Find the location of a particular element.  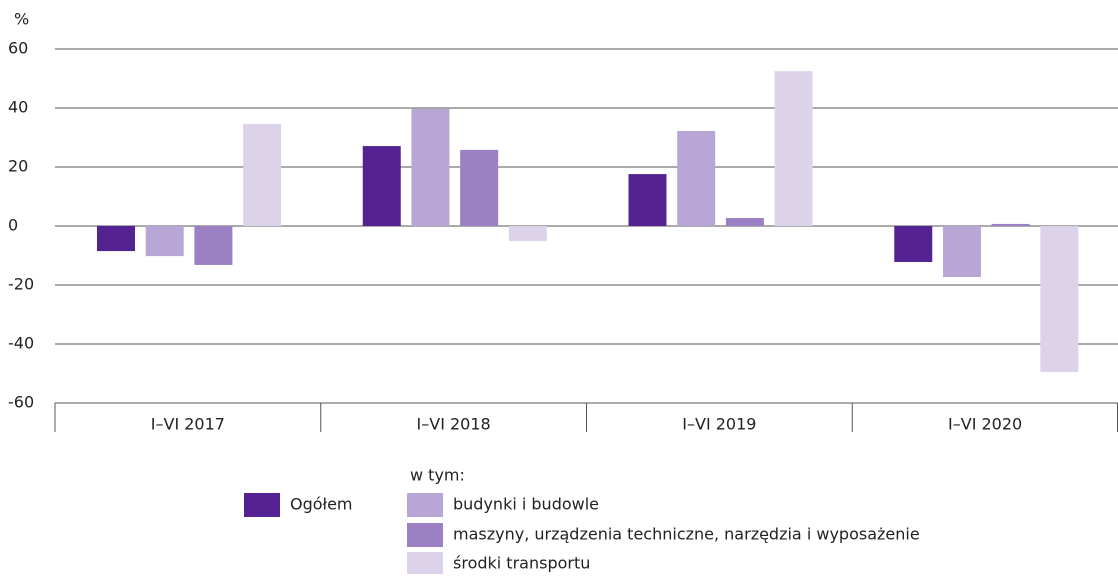

legend-label: budynki i budowle is located at coordinates (526, 504).